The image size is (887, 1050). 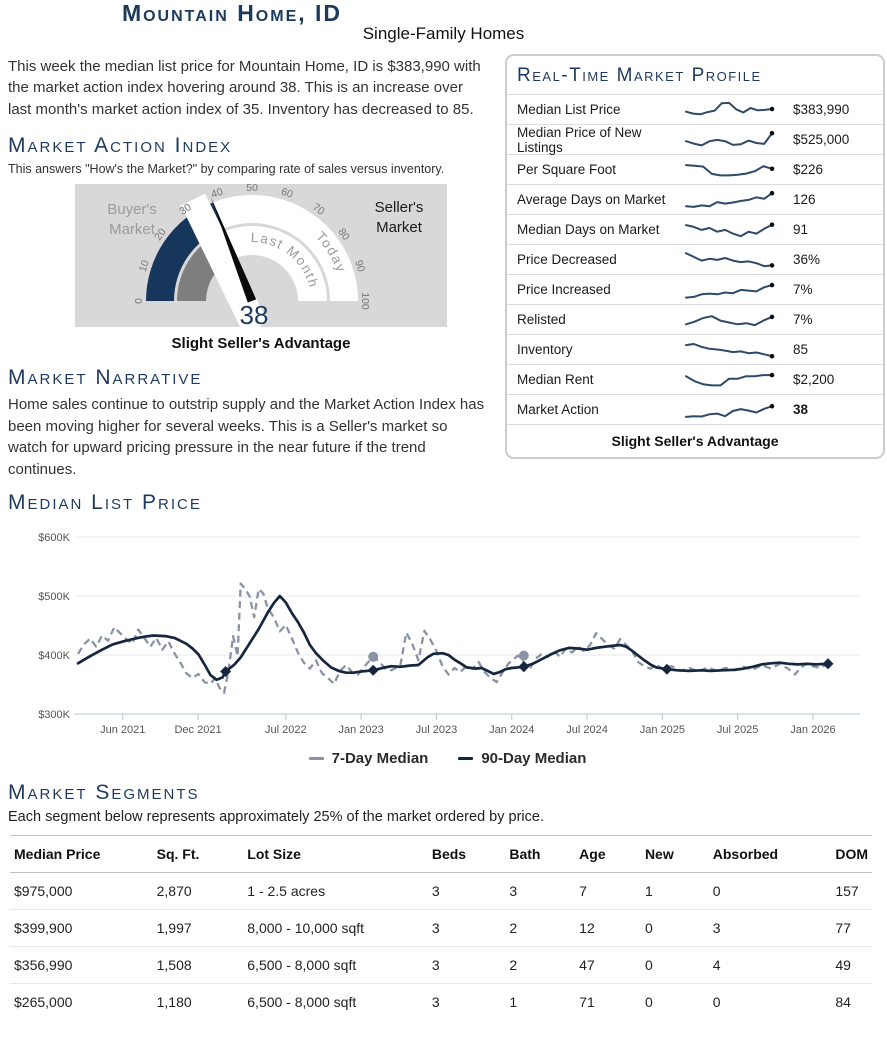 What do you see at coordinates (198, 891) in the screenshot?
I see `segments-cell: 2,870` at bounding box center [198, 891].